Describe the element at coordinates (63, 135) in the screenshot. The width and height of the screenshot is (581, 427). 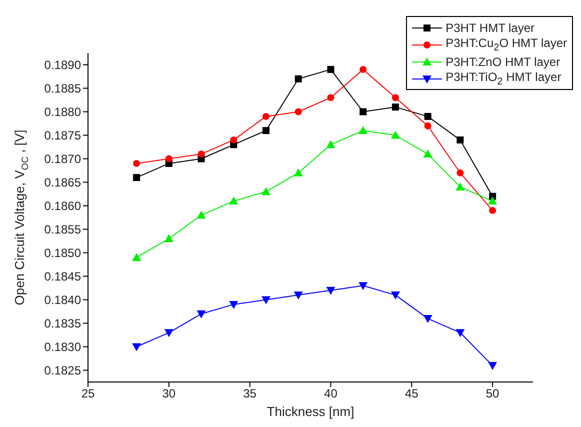
I see `y-tick-label: 0.1875` at that location.